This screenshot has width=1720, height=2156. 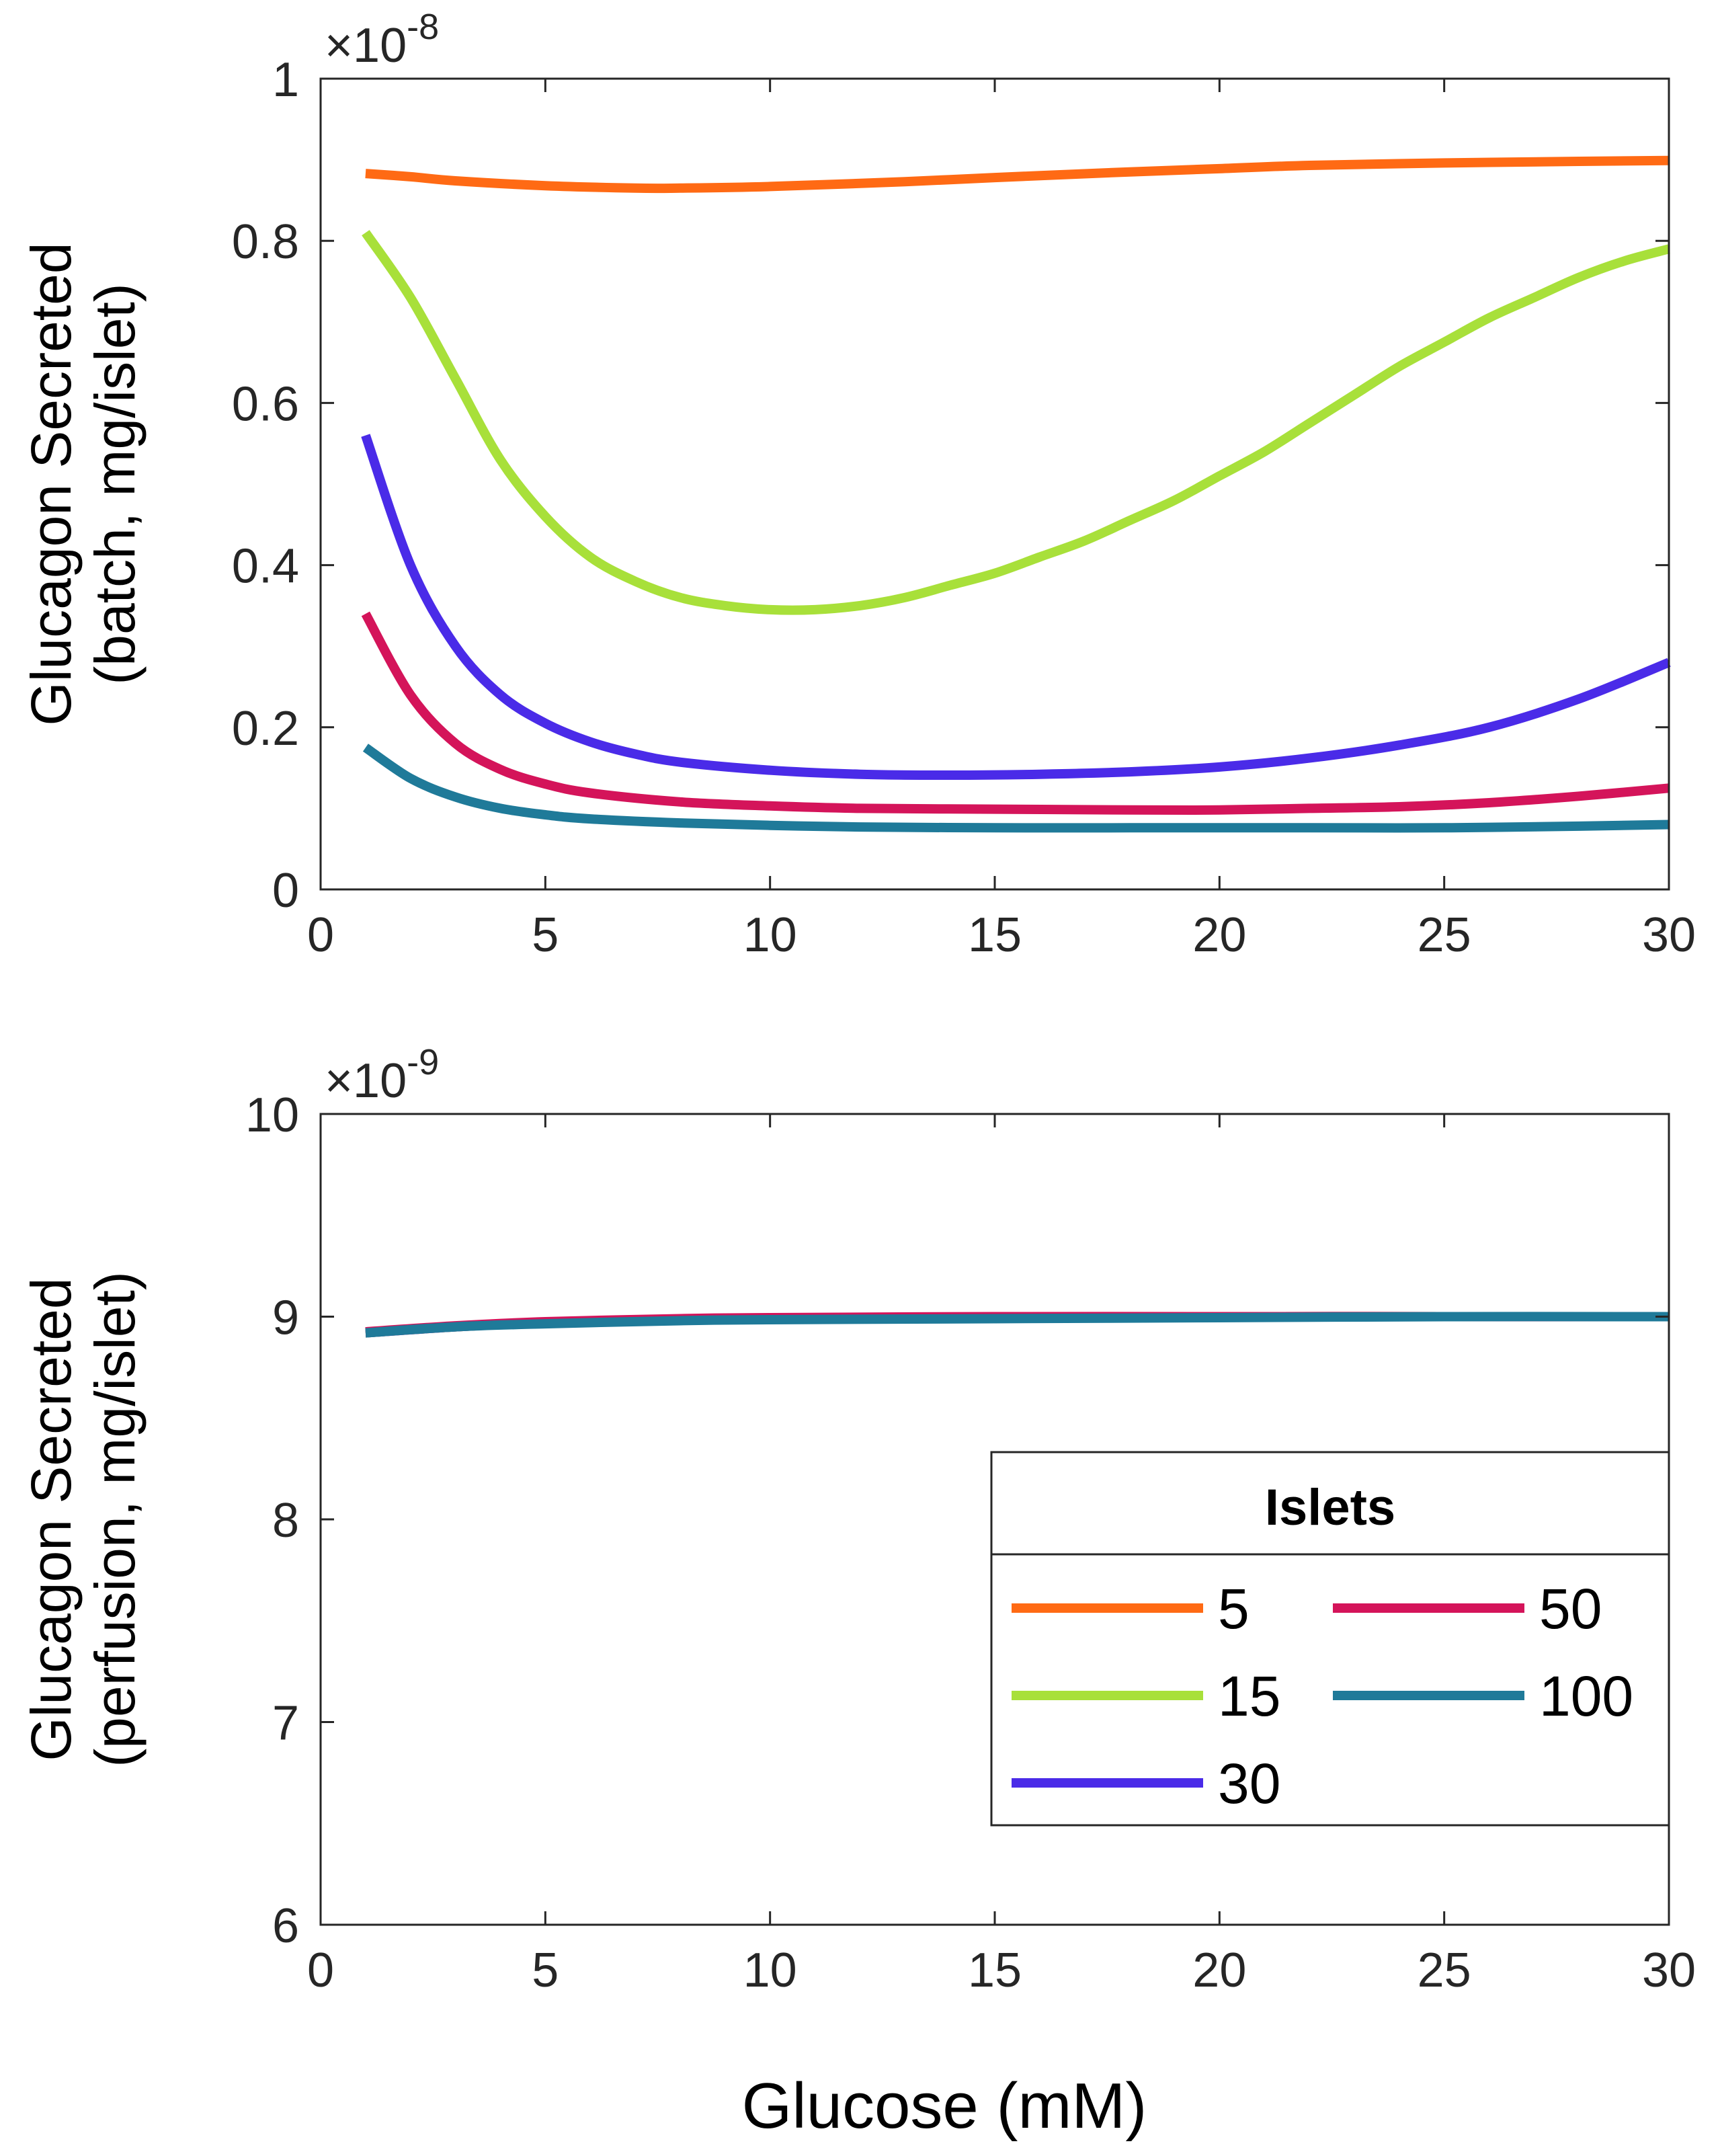 I want to click on bottom-y-axis-label: Glucagon Secreted (perfusion, mg/islet), so click(x=83, y=1519).